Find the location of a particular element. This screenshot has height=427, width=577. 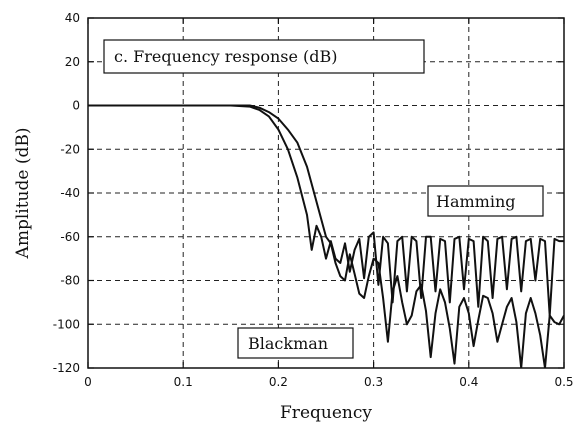

annotation-hamming-box: Hamming is located at coordinates (485, 201).